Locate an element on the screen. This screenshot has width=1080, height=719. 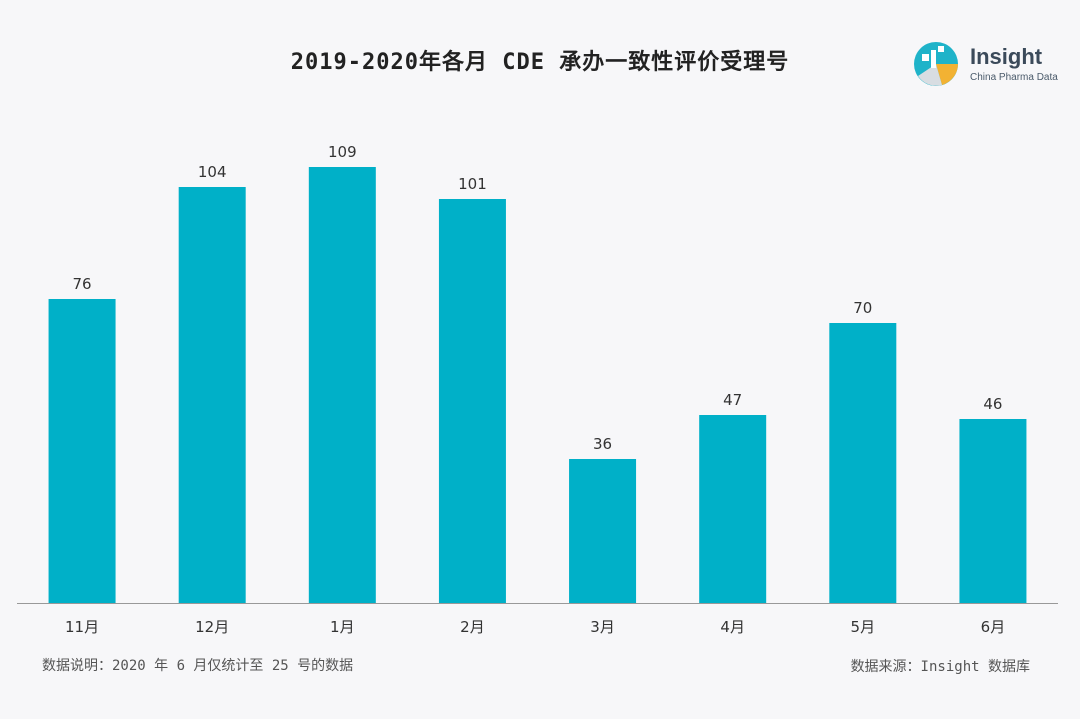
data-note: 数据说明：2020 年 6 月仅统计至 25 号的数据 is located at coordinates (198, 666).